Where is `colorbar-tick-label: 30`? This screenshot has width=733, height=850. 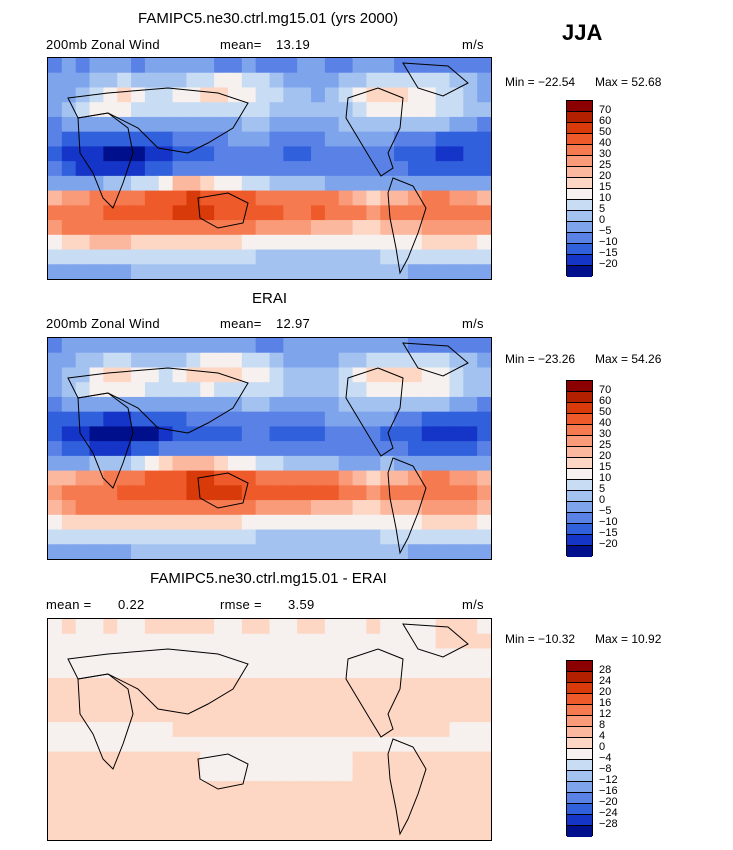
colorbar-tick-label: 30 is located at coordinates (605, 154).